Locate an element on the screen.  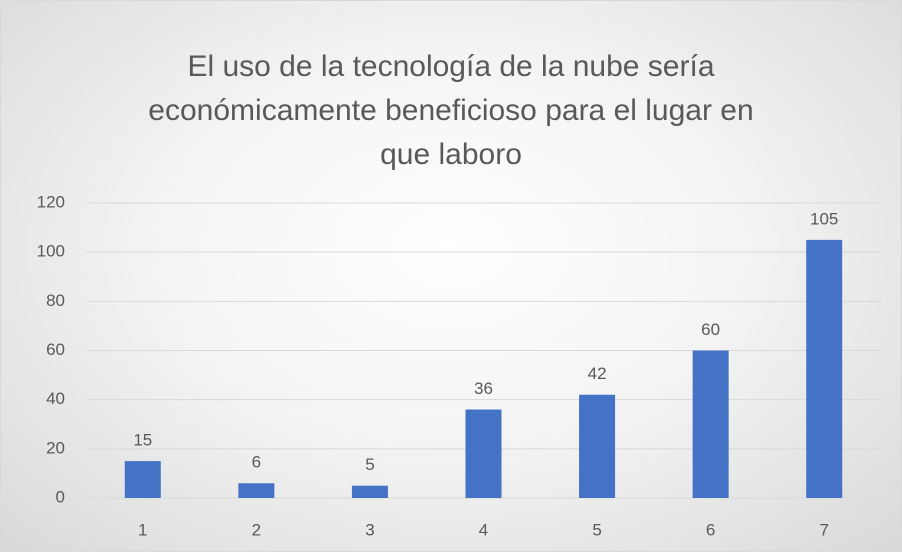
data-label: 15 is located at coordinates (142, 440).